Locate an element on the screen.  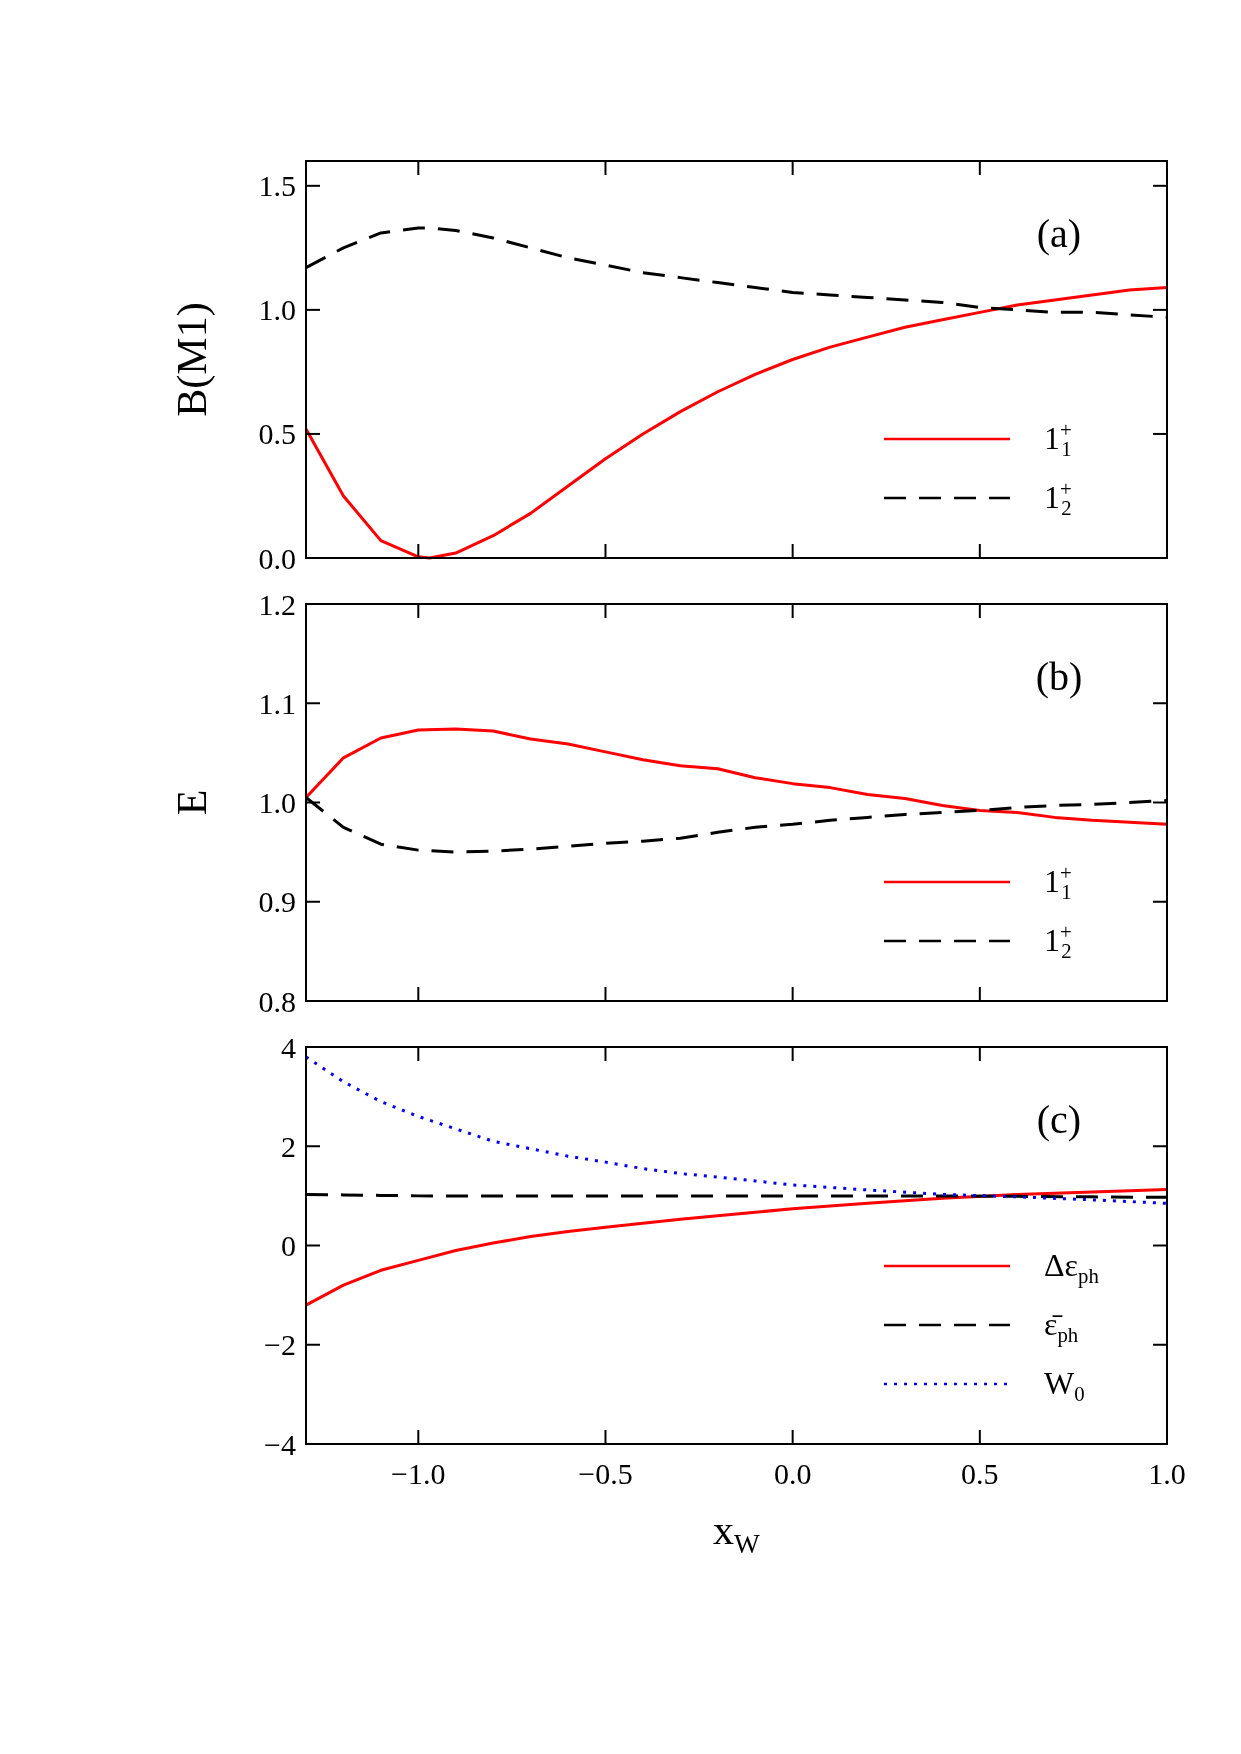
x-tick-label: 0.0 is located at coordinates (792, 1473).